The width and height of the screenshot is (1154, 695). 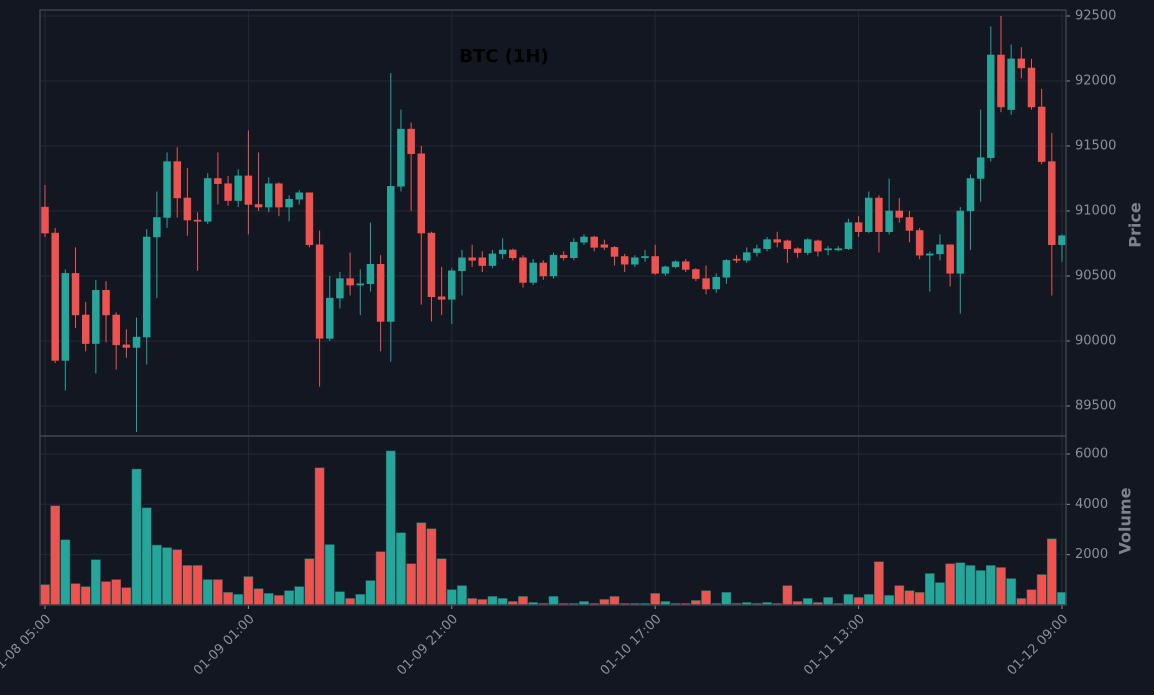 I want to click on y-tick-label: 90500, so click(x=1095, y=275).